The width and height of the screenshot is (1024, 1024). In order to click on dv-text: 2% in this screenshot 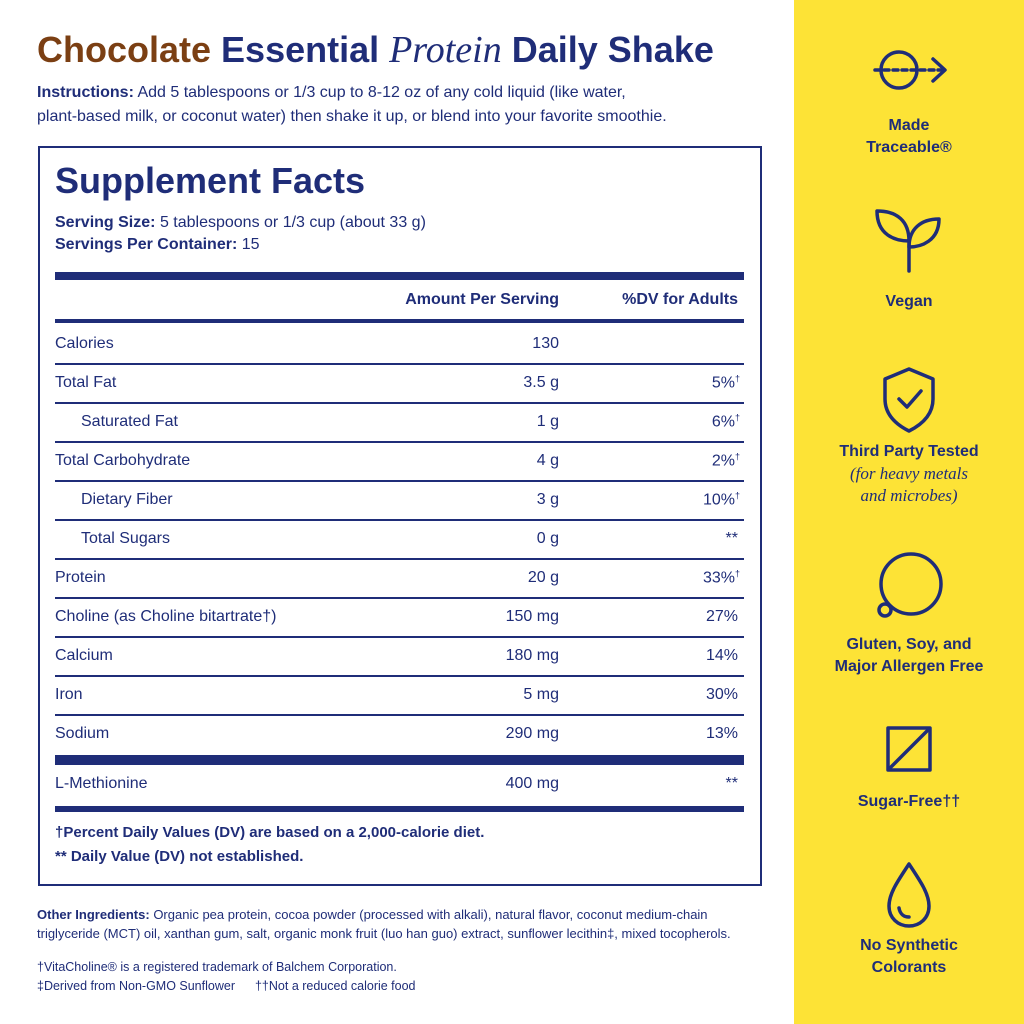, I will do `click(723, 461)`.